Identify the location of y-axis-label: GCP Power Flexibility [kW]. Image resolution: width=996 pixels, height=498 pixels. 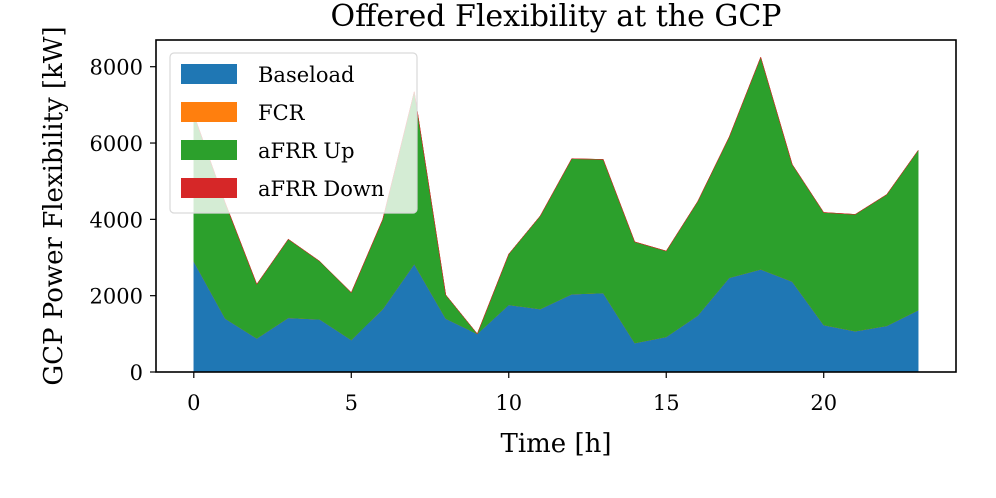
(54, 205).